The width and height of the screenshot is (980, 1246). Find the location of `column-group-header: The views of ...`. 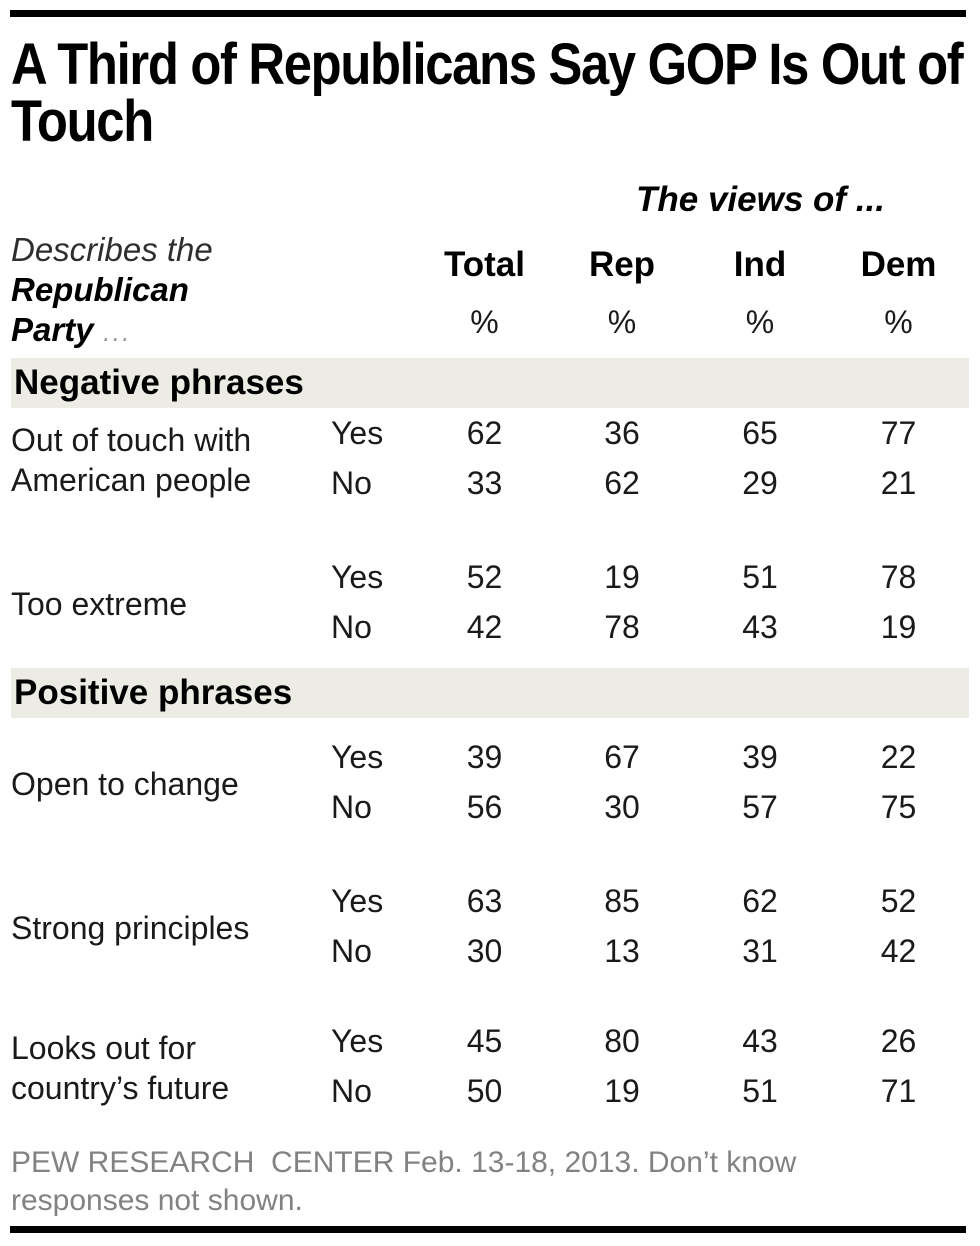

column-group-header: The views of ... is located at coordinates (760, 199).